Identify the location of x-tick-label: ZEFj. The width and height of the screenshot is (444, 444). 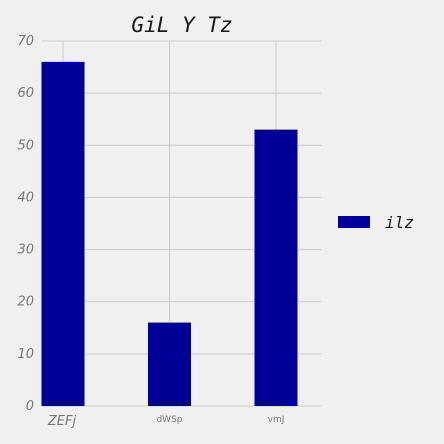
(62, 421).